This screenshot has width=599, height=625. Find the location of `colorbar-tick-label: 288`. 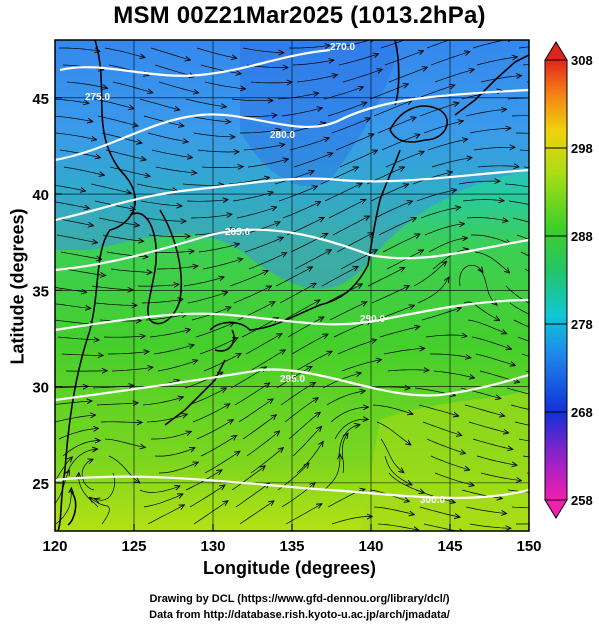

colorbar-tick-label: 288 is located at coordinates (582, 236).